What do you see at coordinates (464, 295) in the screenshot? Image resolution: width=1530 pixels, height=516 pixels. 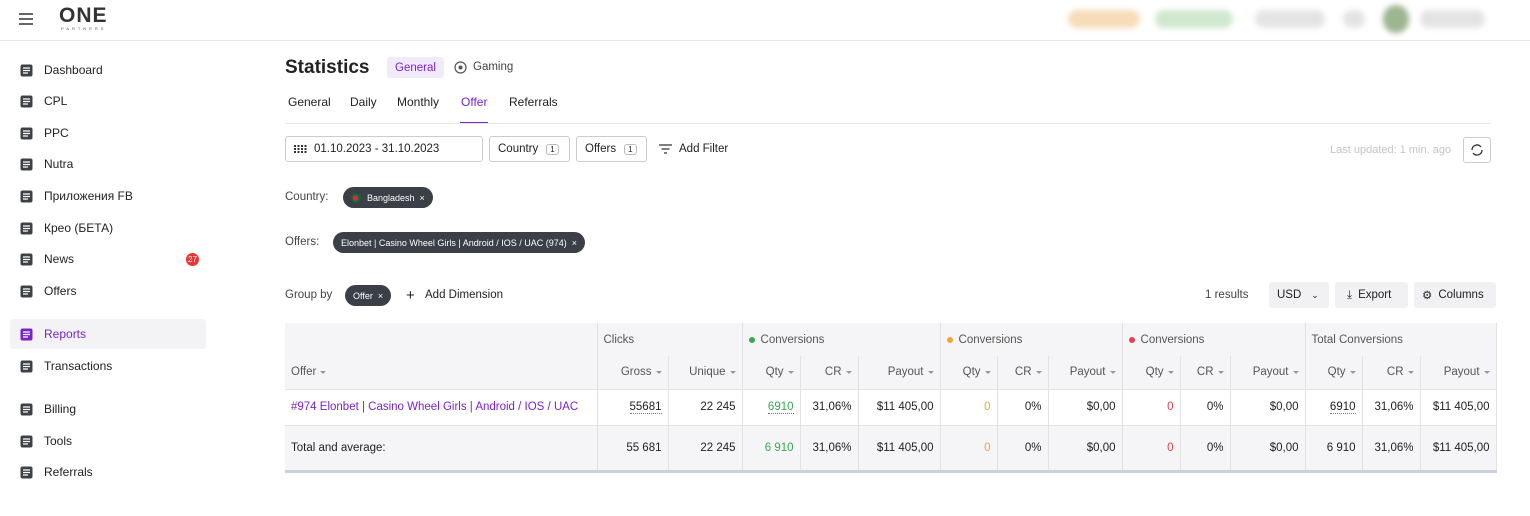 I see `add-dimension: Add Dimension` at bounding box center [464, 295].